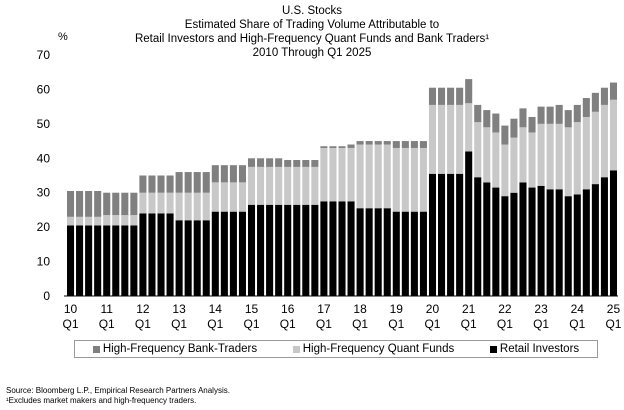 This screenshot has width=624, height=410. What do you see at coordinates (44, 55) in the screenshot?
I see `y-tick-label: 70` at bounding box center [44, 55].